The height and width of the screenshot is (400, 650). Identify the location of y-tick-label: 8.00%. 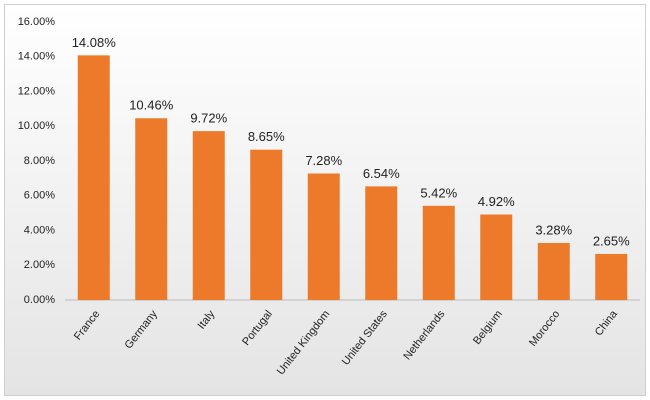
(39, 161).